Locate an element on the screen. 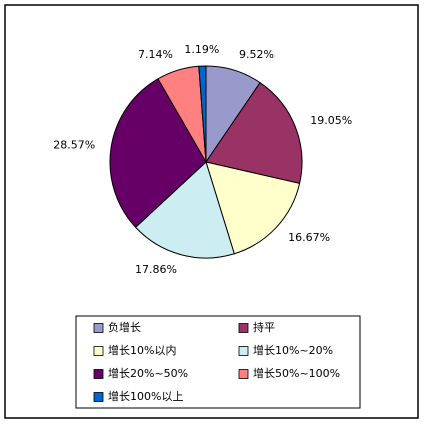  data-label: 9.52% is located at coordinates (256, 54).